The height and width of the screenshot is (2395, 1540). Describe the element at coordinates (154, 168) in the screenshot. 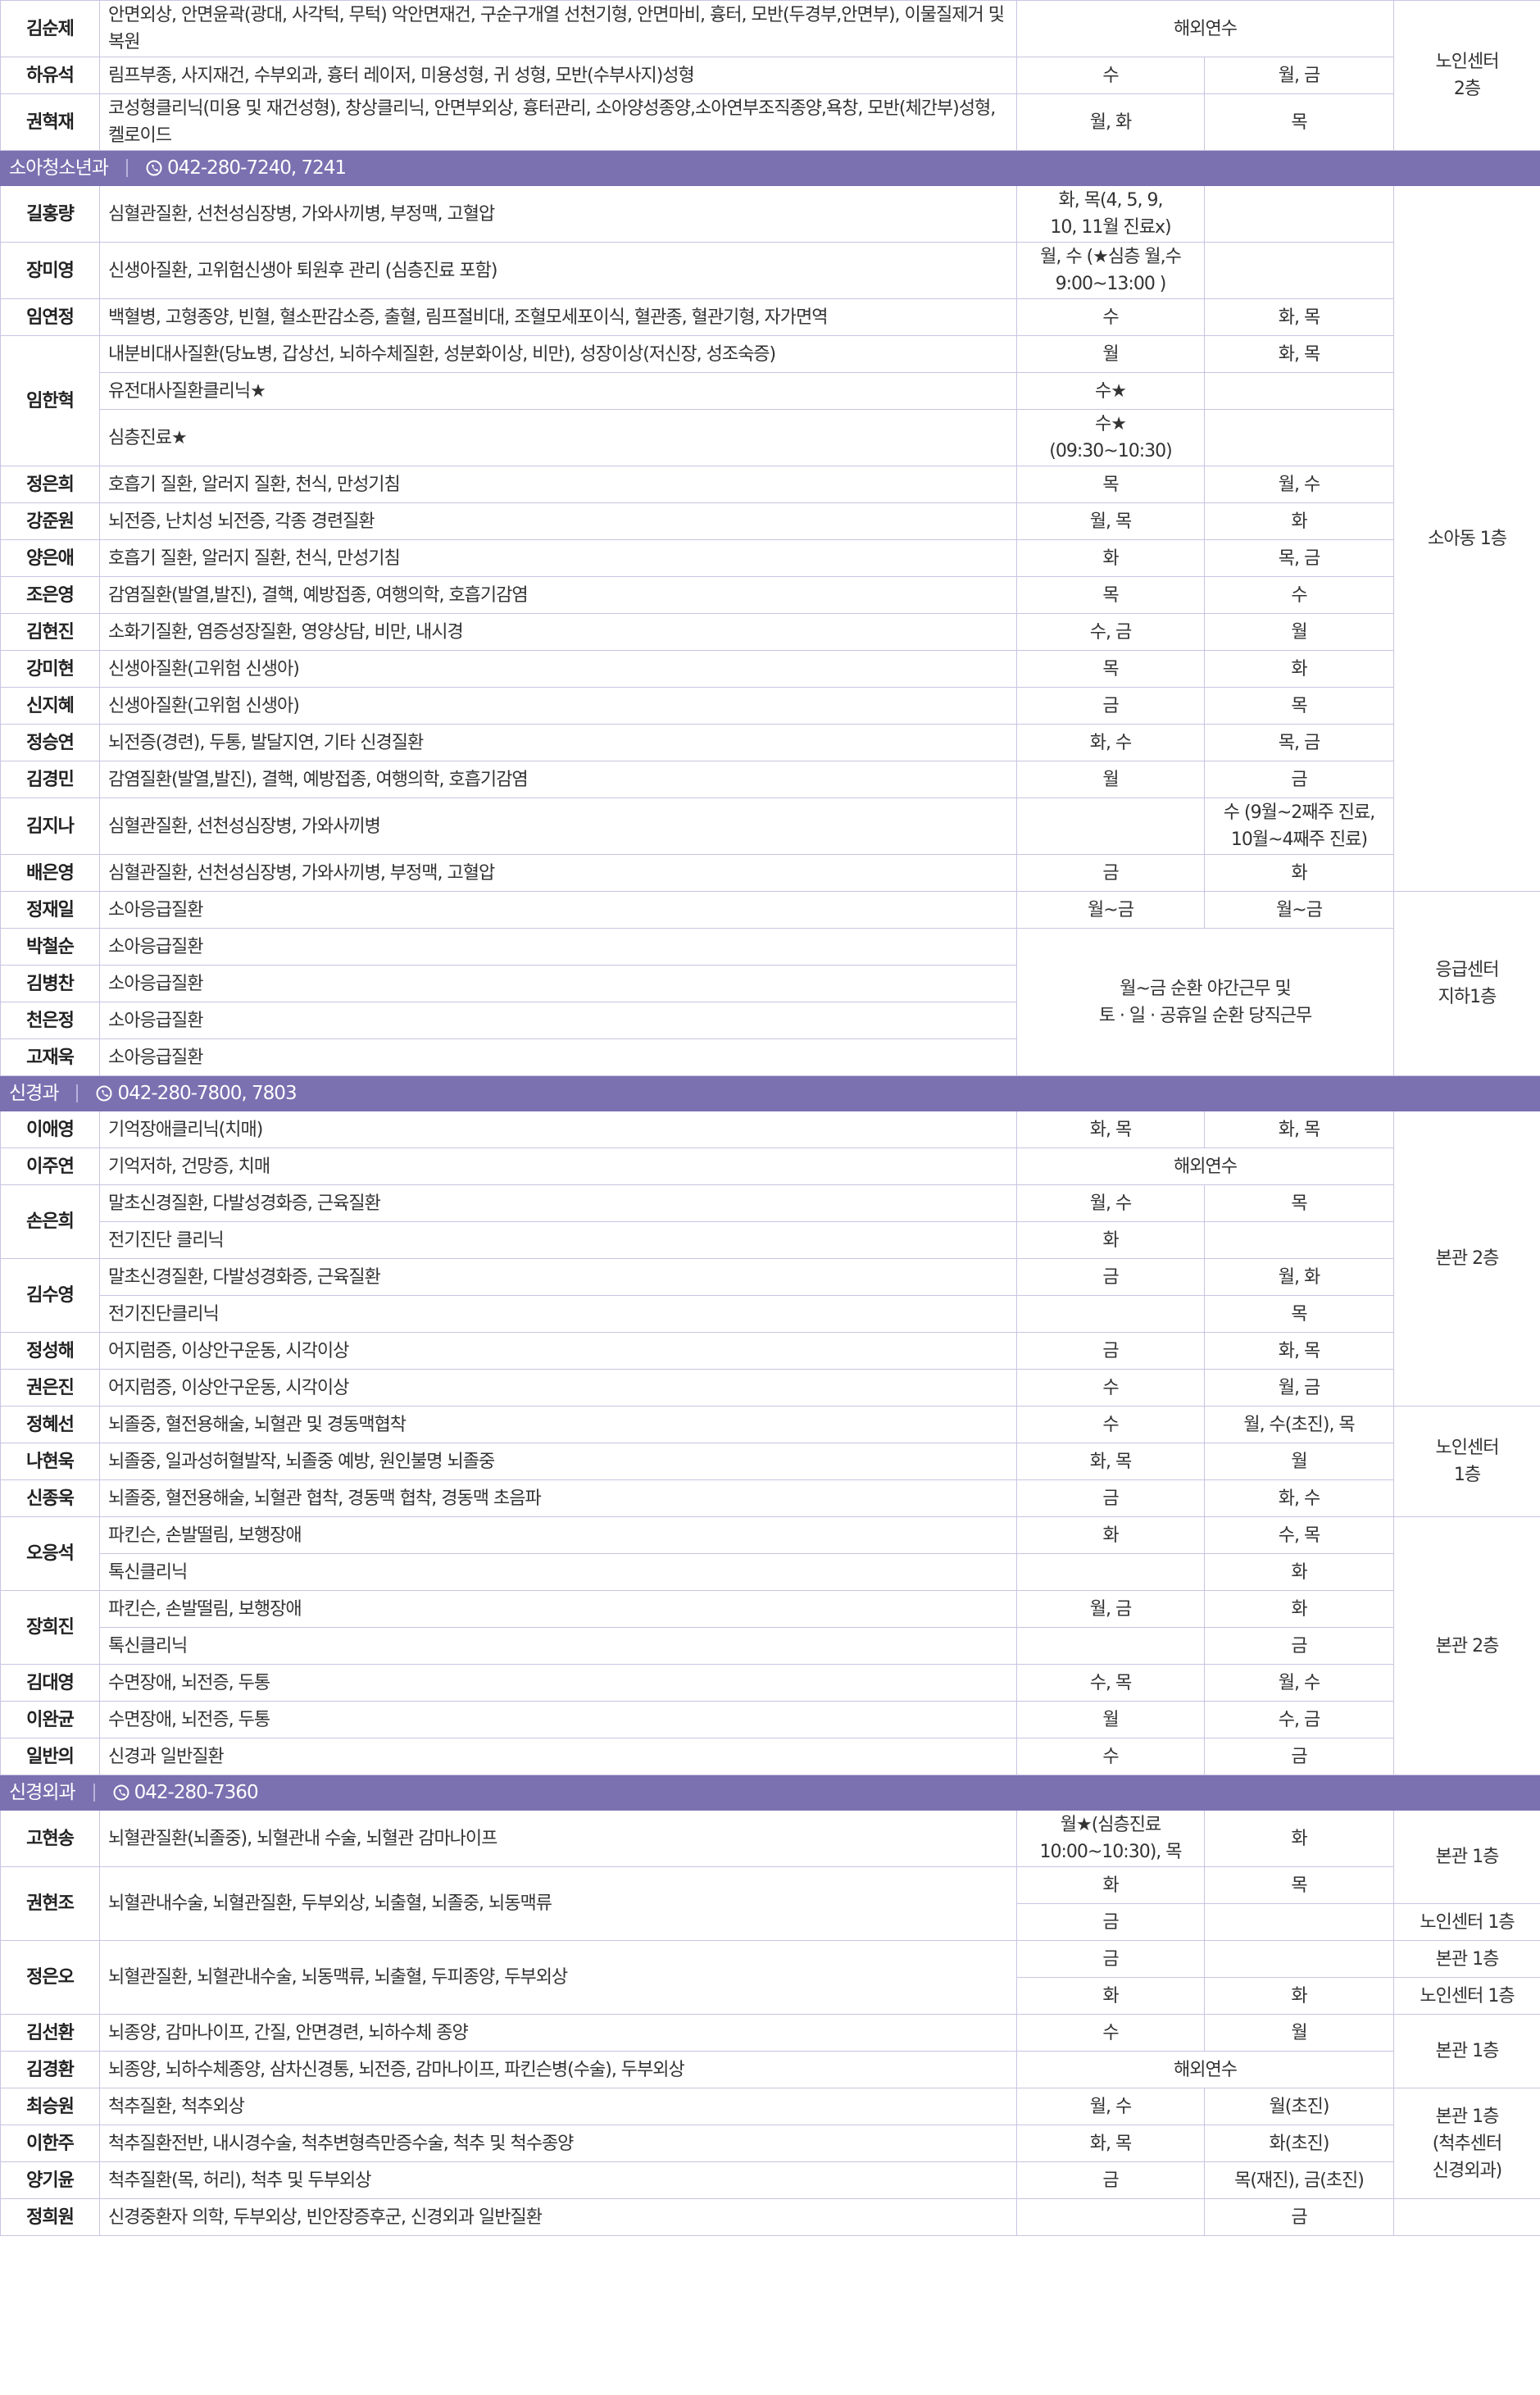

I see `phone-icon` at that location.